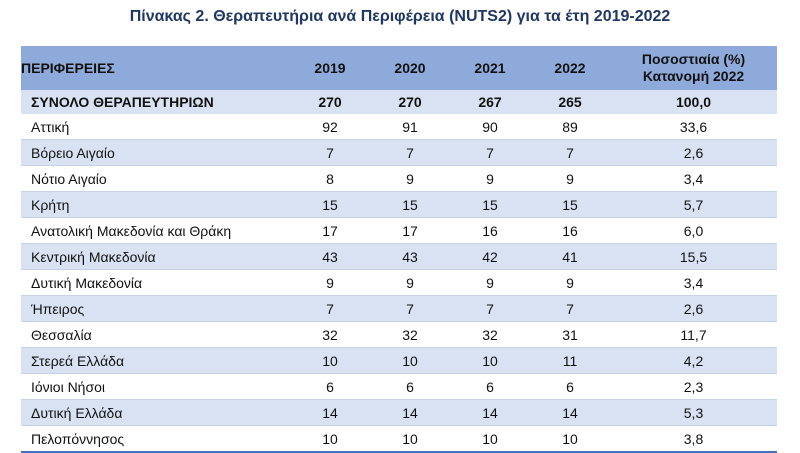 The height and width of the screenshot is (453, 800). What do you see at coordinates (490, 68) in the screenshot?
I see `header-year-2021: 2021` at bounding box center [490, 68].